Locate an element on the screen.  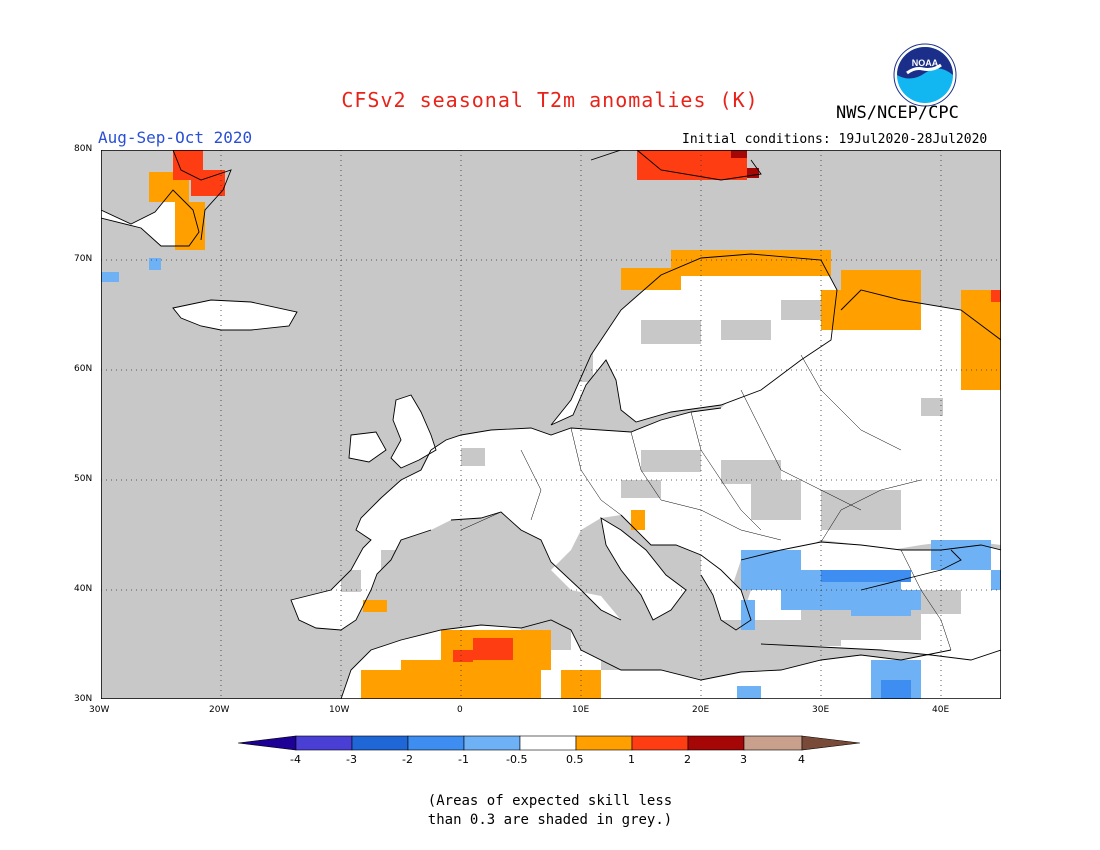
noaa-logo: NOAA is located at coordinates (925, 75).